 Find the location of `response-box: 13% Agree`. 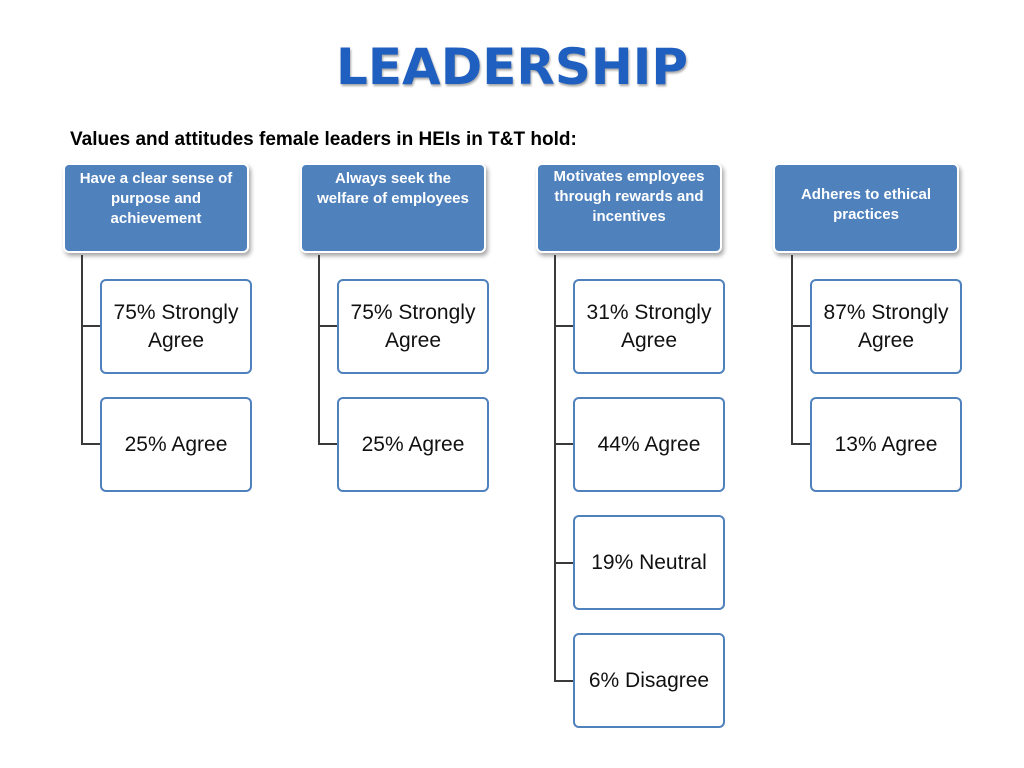

response-box: 13% Agree is located at coordinates (886, 444).